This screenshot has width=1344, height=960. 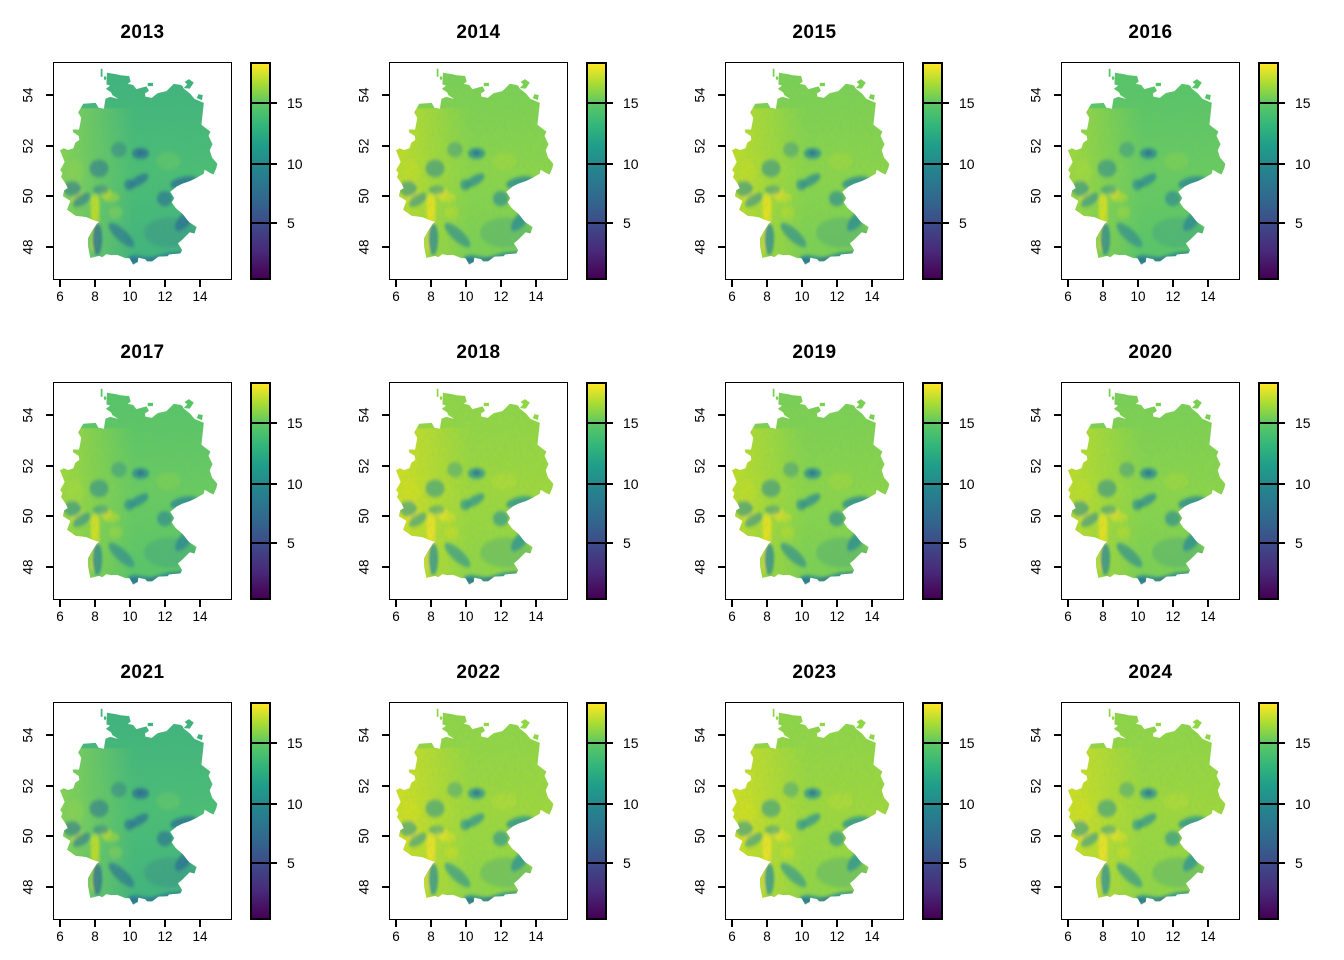 What do you see at coordinates (142, 32) in the screenshot?
I see `panel-title: 2013` at bounding box center [142, 32].